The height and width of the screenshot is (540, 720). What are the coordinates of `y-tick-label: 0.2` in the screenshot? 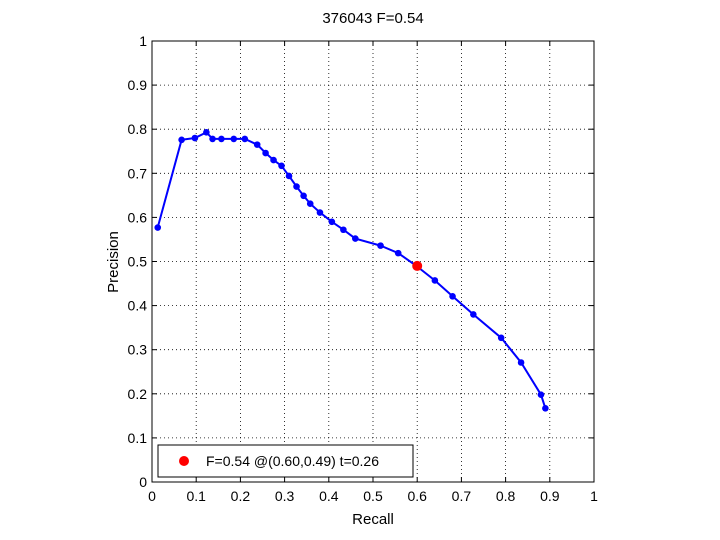 It's located at (138, 394).